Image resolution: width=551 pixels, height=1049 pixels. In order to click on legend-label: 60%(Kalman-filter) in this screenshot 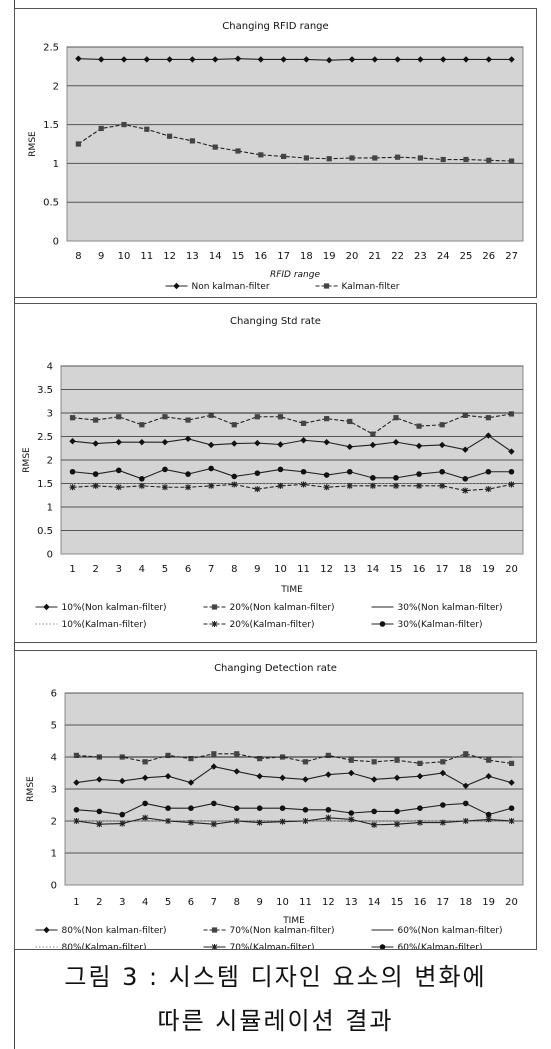, I will do `click(440, 946)`.